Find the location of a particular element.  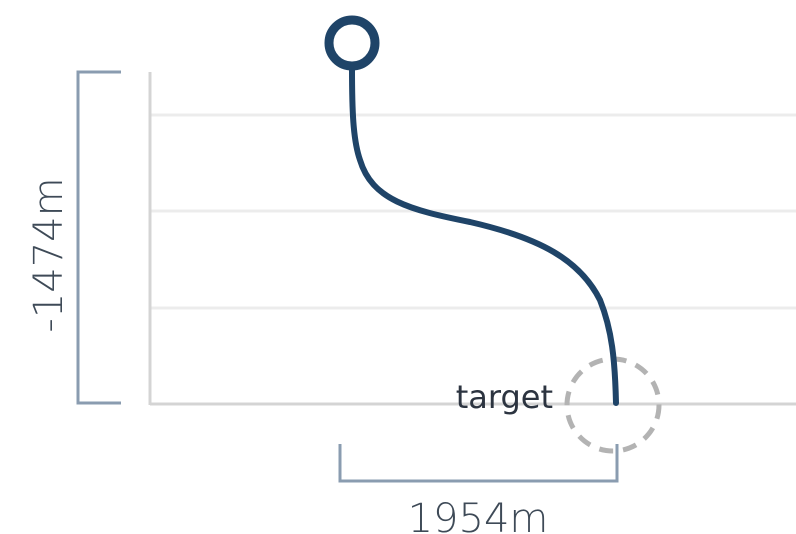

vertical-dimension-bracket is located at coordinates (98, 237).